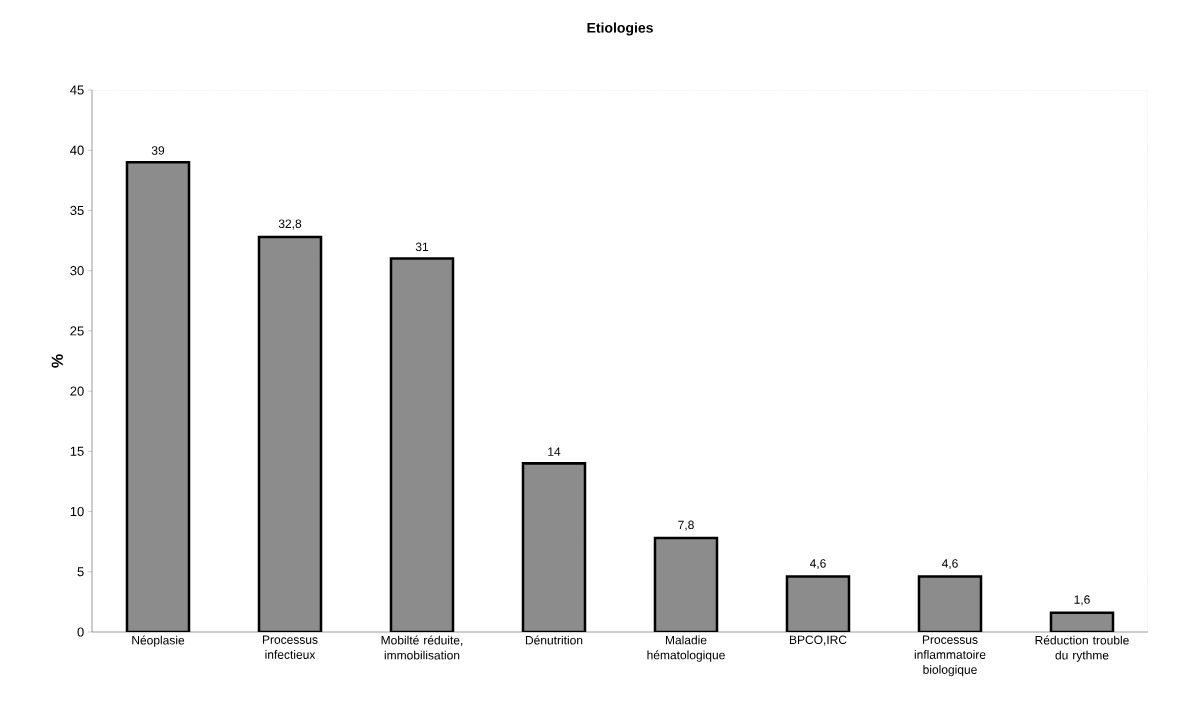 The width and height of the screenshot is (1179, 709). I want to click on y-tick-label: 10, so click(77, 511).